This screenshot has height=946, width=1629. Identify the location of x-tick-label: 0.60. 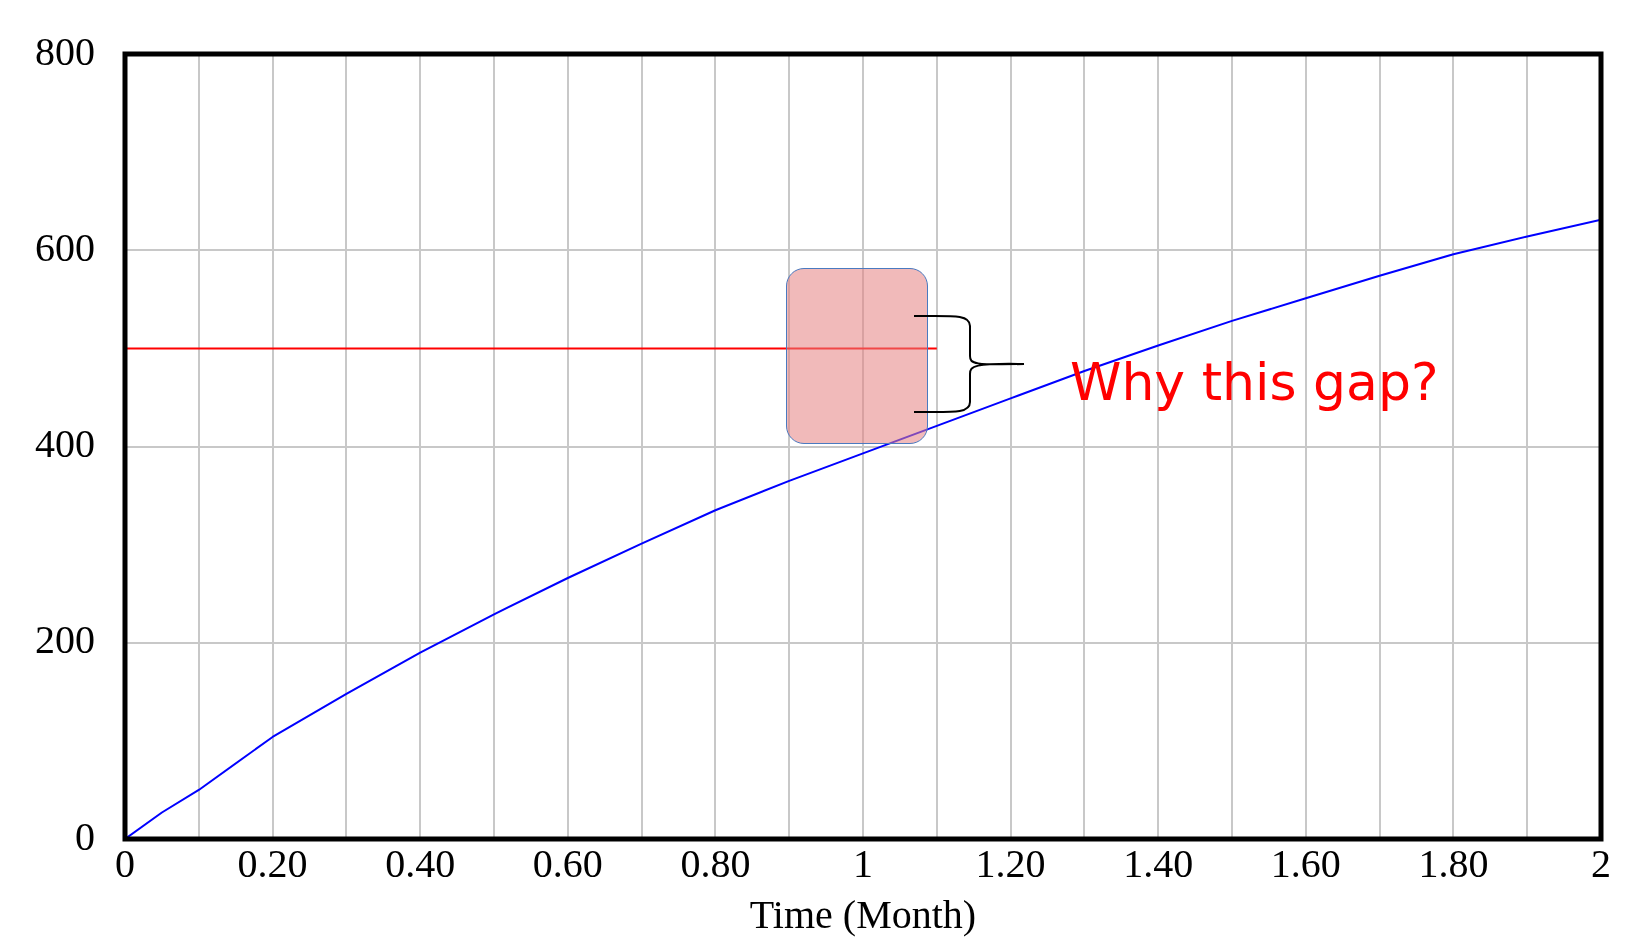
(567, 863).